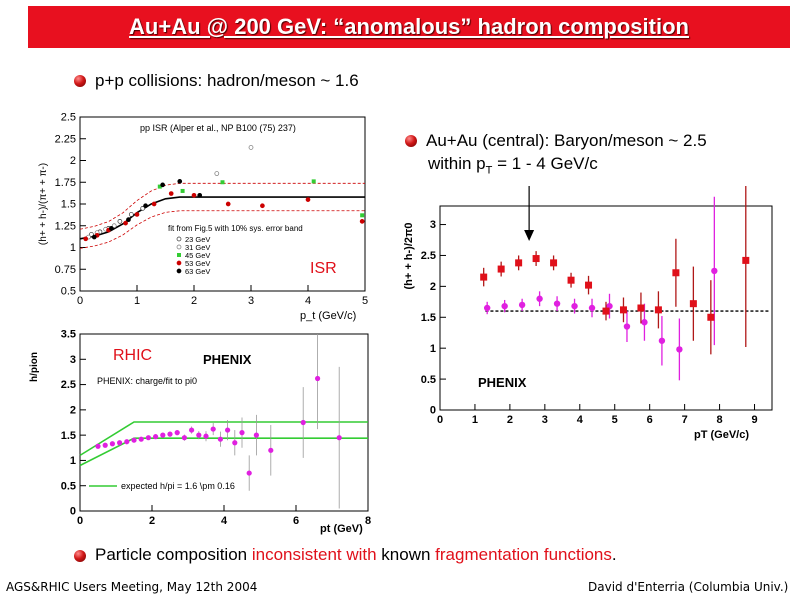 The image size is (800, 600). What do you see at coordinates (173, 554) in the screenshot?
I see `bullet-composition-p1: Particle composition` at bounding box center [173, 554].